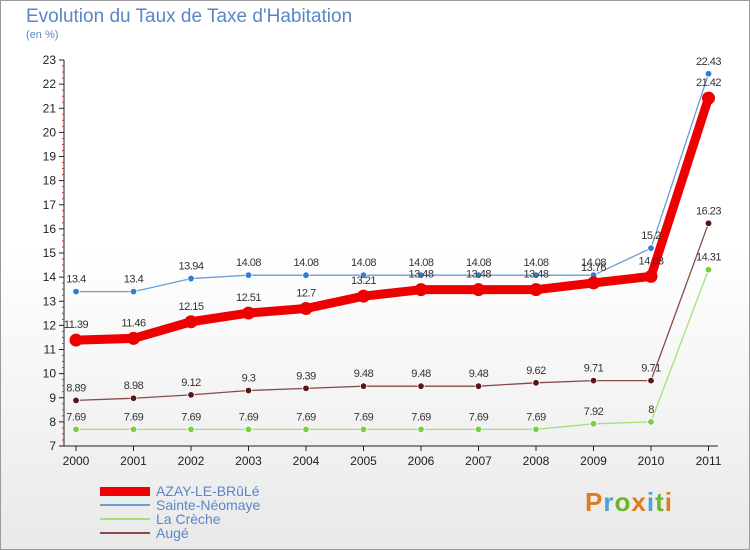  Describe the element at coordinates (191, 383) in the screenshot. I see `data-label: 9.12` at that location.